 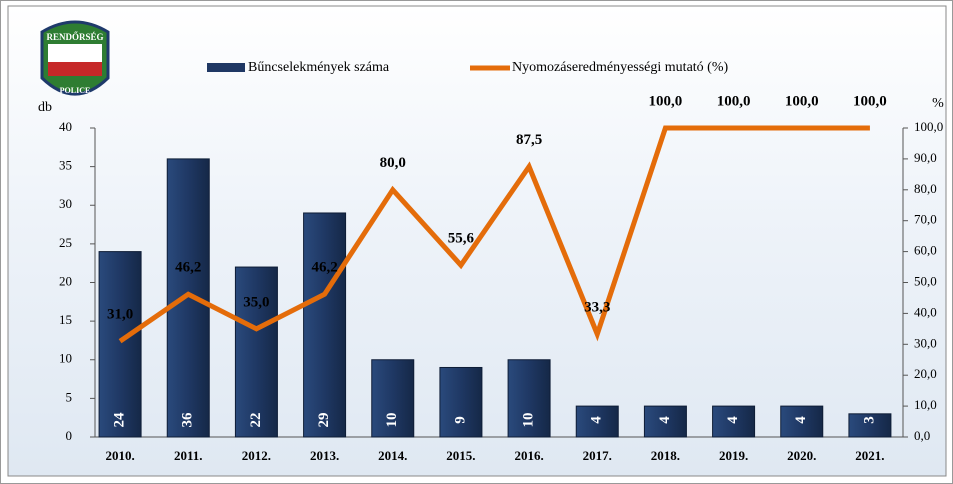 What do you see at coordinates (65, 203) in the screenshot?
I see `y-tick-label: 30` at bounding box center [65, 203].